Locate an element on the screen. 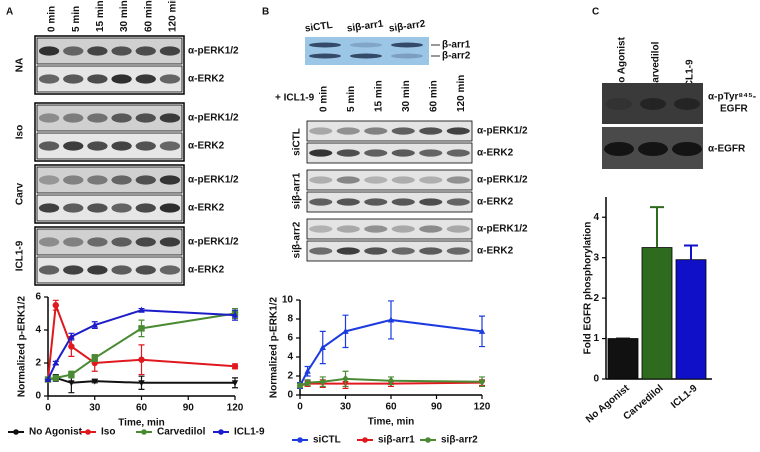  legend-label: Iso is located at coordinates (108, 432).